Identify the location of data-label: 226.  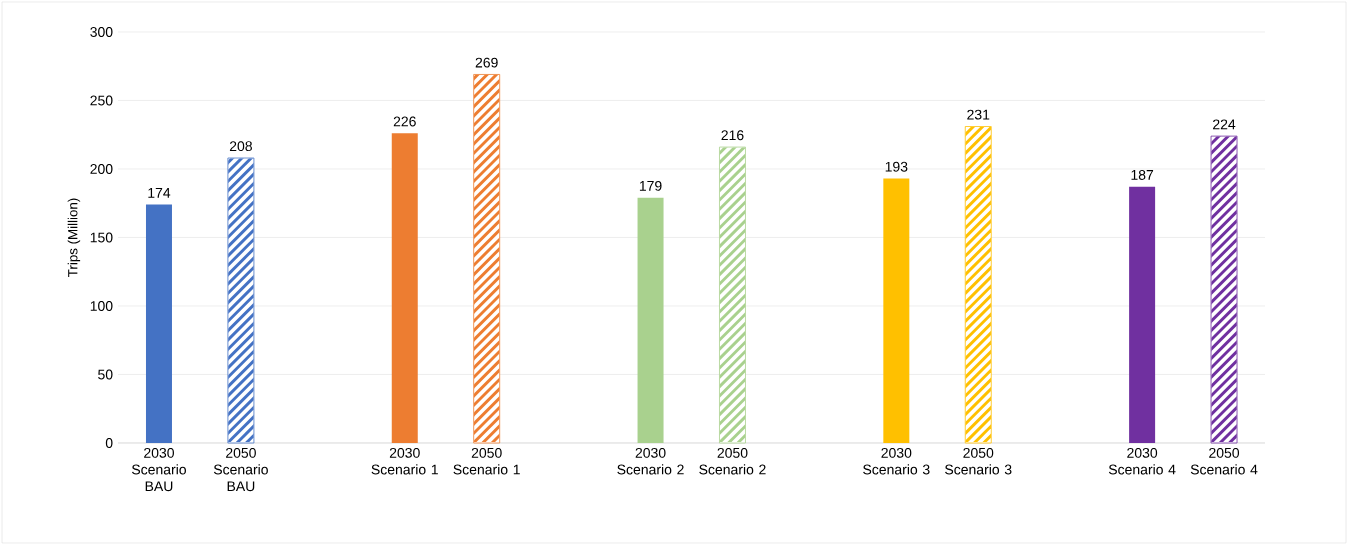
(404, 121).